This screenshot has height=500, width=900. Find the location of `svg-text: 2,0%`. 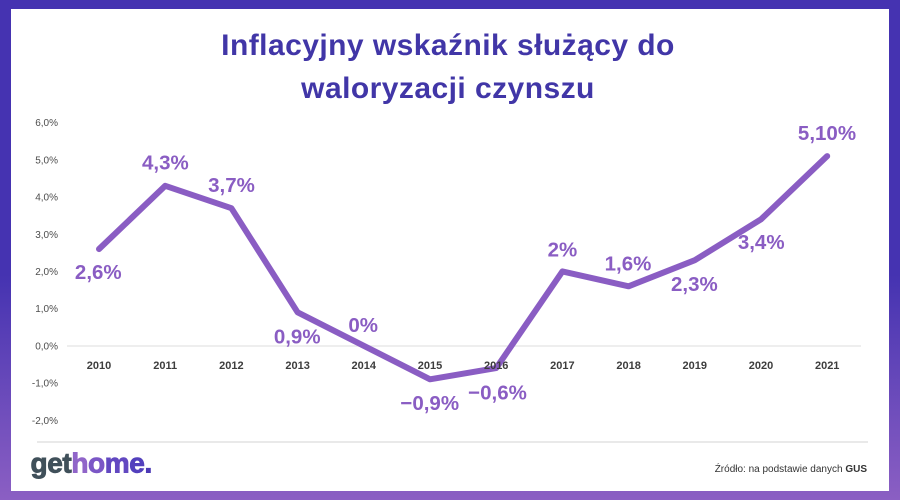

svg-text: 2,0% is located at coordinates (46, 272).